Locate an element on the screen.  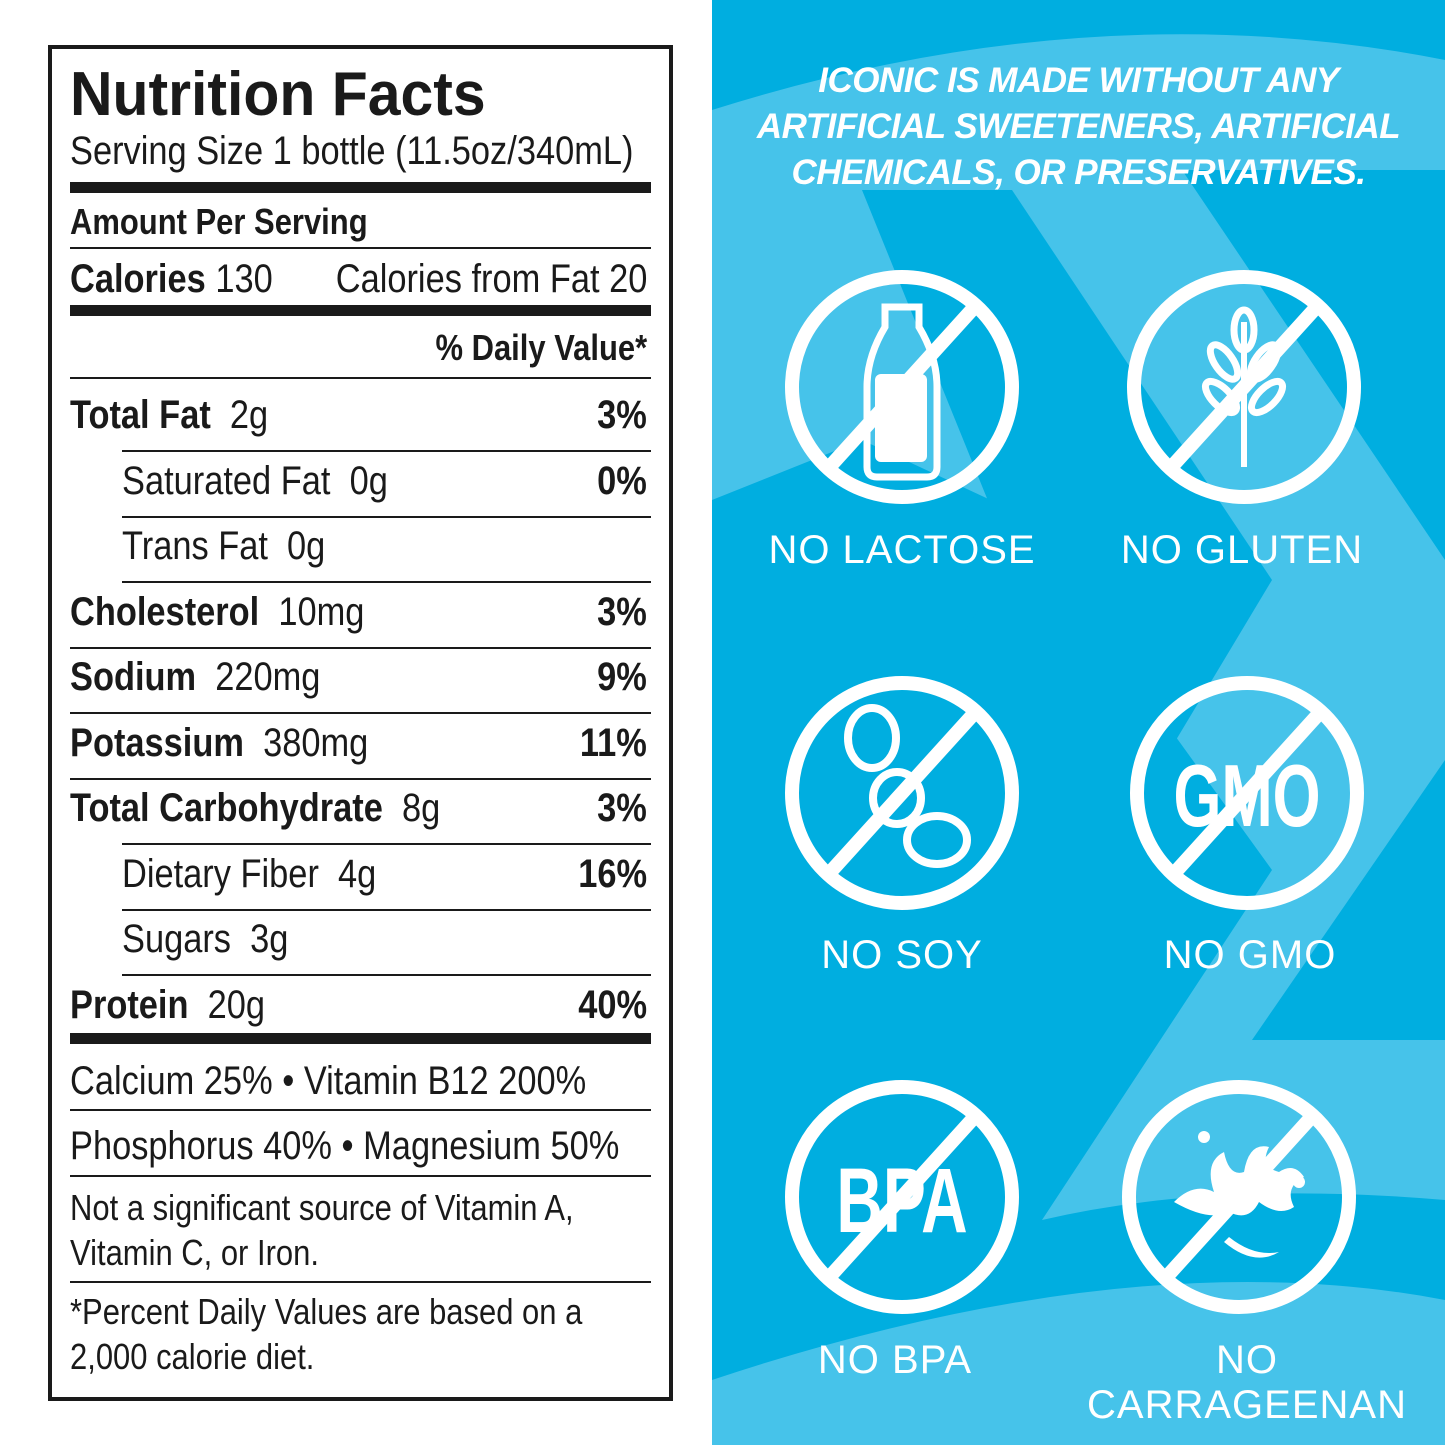
nutrient-row: Protein 20g is located at coordinates (167, 1005).